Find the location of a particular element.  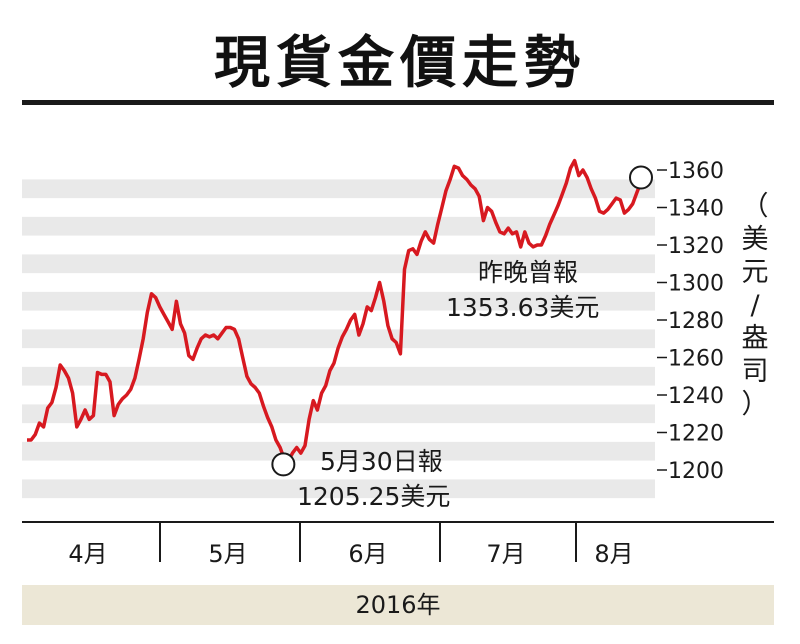

last-annotation-line2: 1353.63美元 is located at coordinates (522, 307).